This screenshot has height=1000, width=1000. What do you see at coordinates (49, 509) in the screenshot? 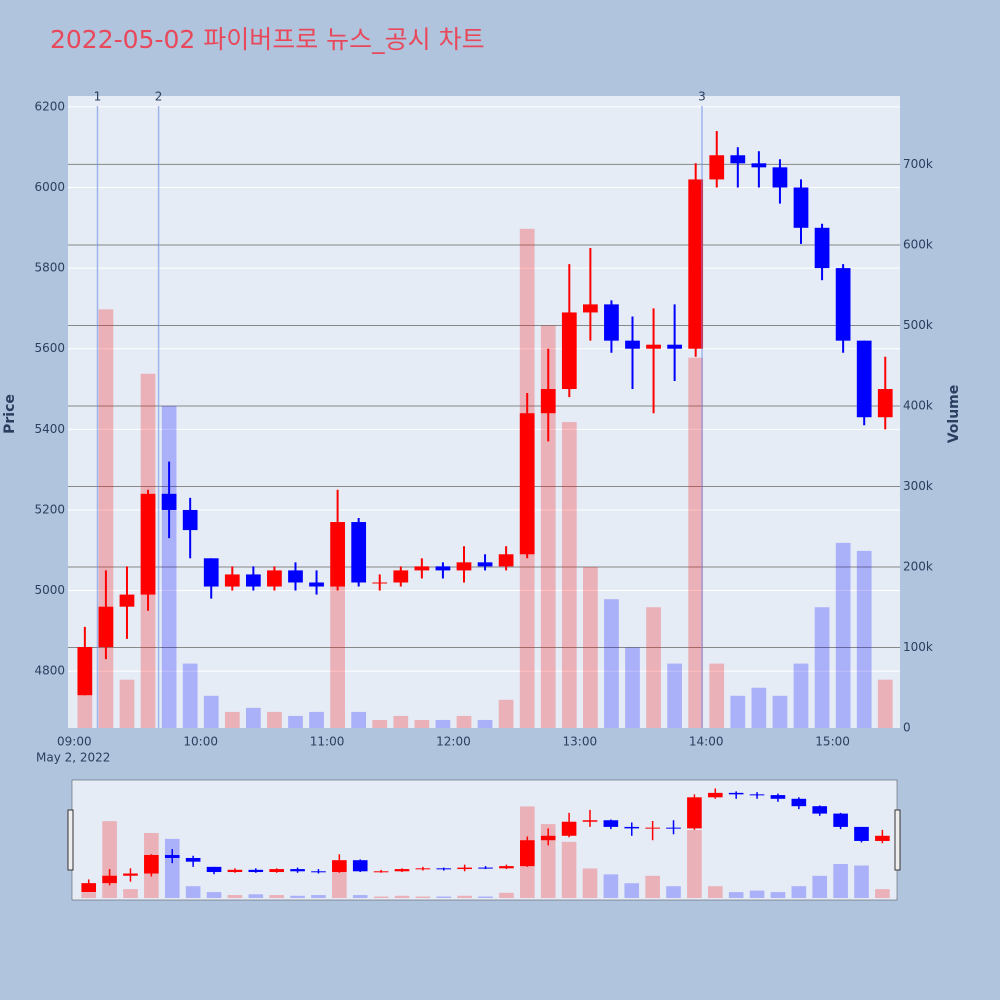
I see `y-tick-label: 5200` at bounding box center [49, 509].